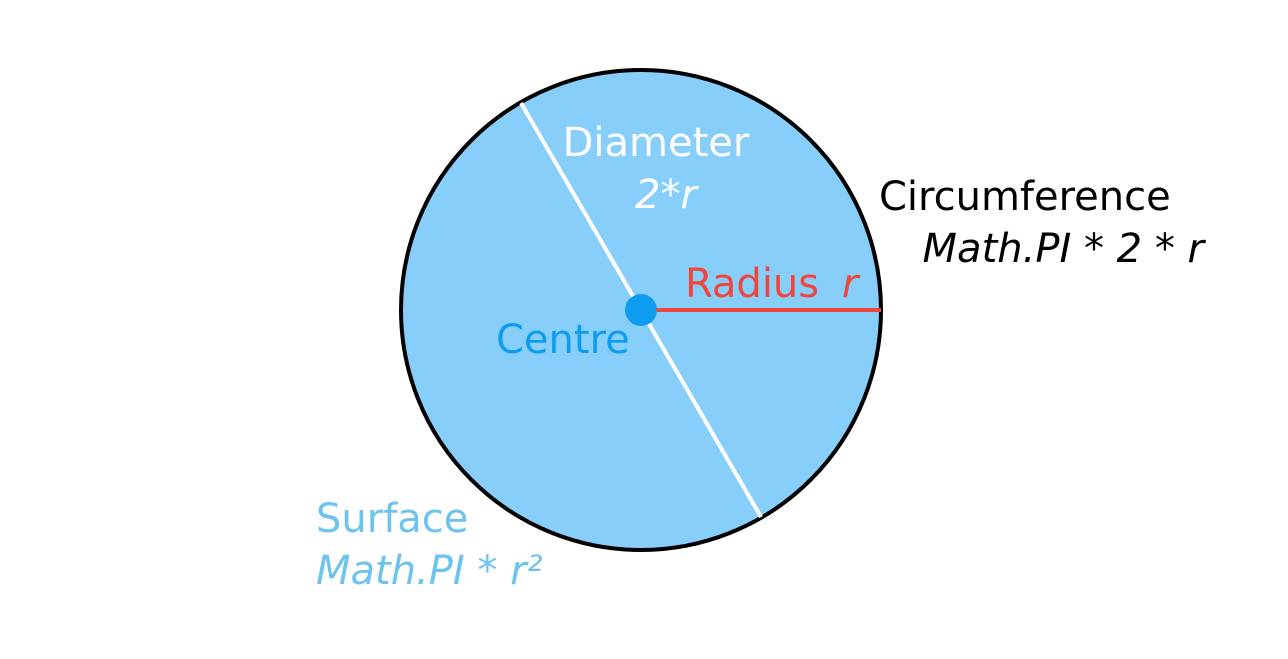  Describe the element at coordinates (641, 310) in the screenshot. I see `centre-dot` at that location.